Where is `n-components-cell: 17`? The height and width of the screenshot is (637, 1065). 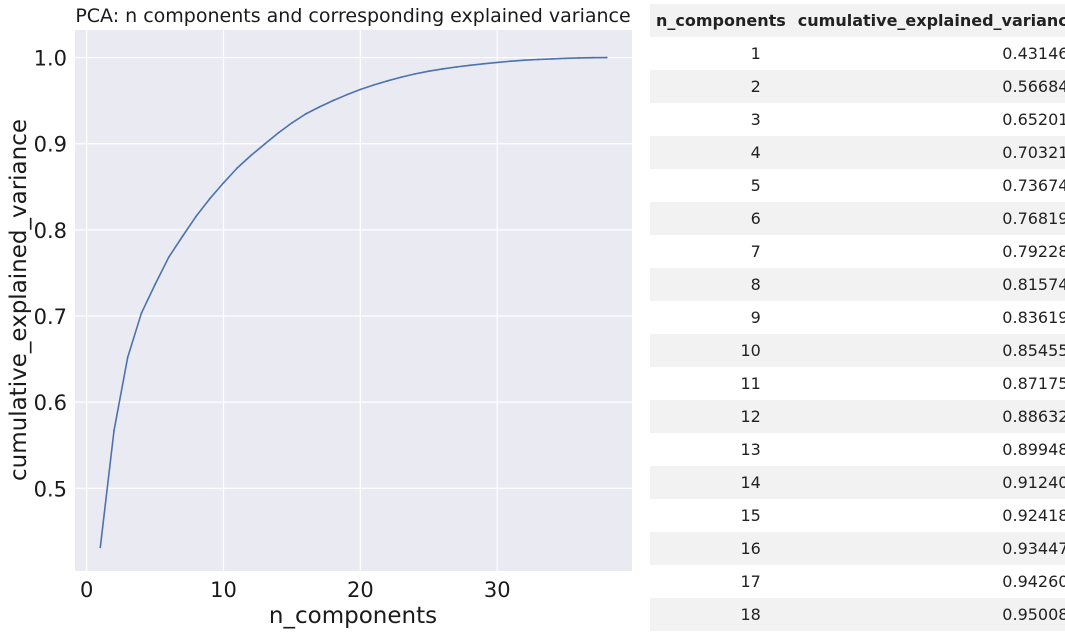
n-components-cell: 17 is located at coordinates (750, 581).